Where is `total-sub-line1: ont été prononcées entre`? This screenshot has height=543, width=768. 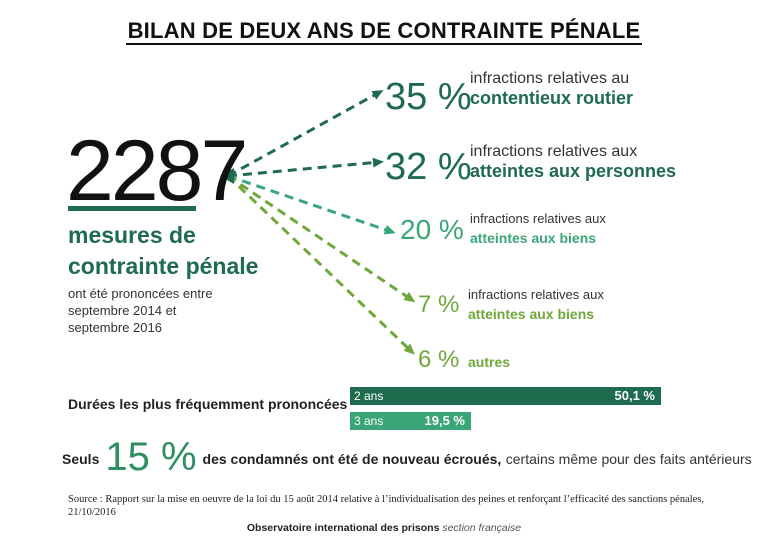 total-sub-line1: ont été prononcées entre is located at coordinates (140, 293).